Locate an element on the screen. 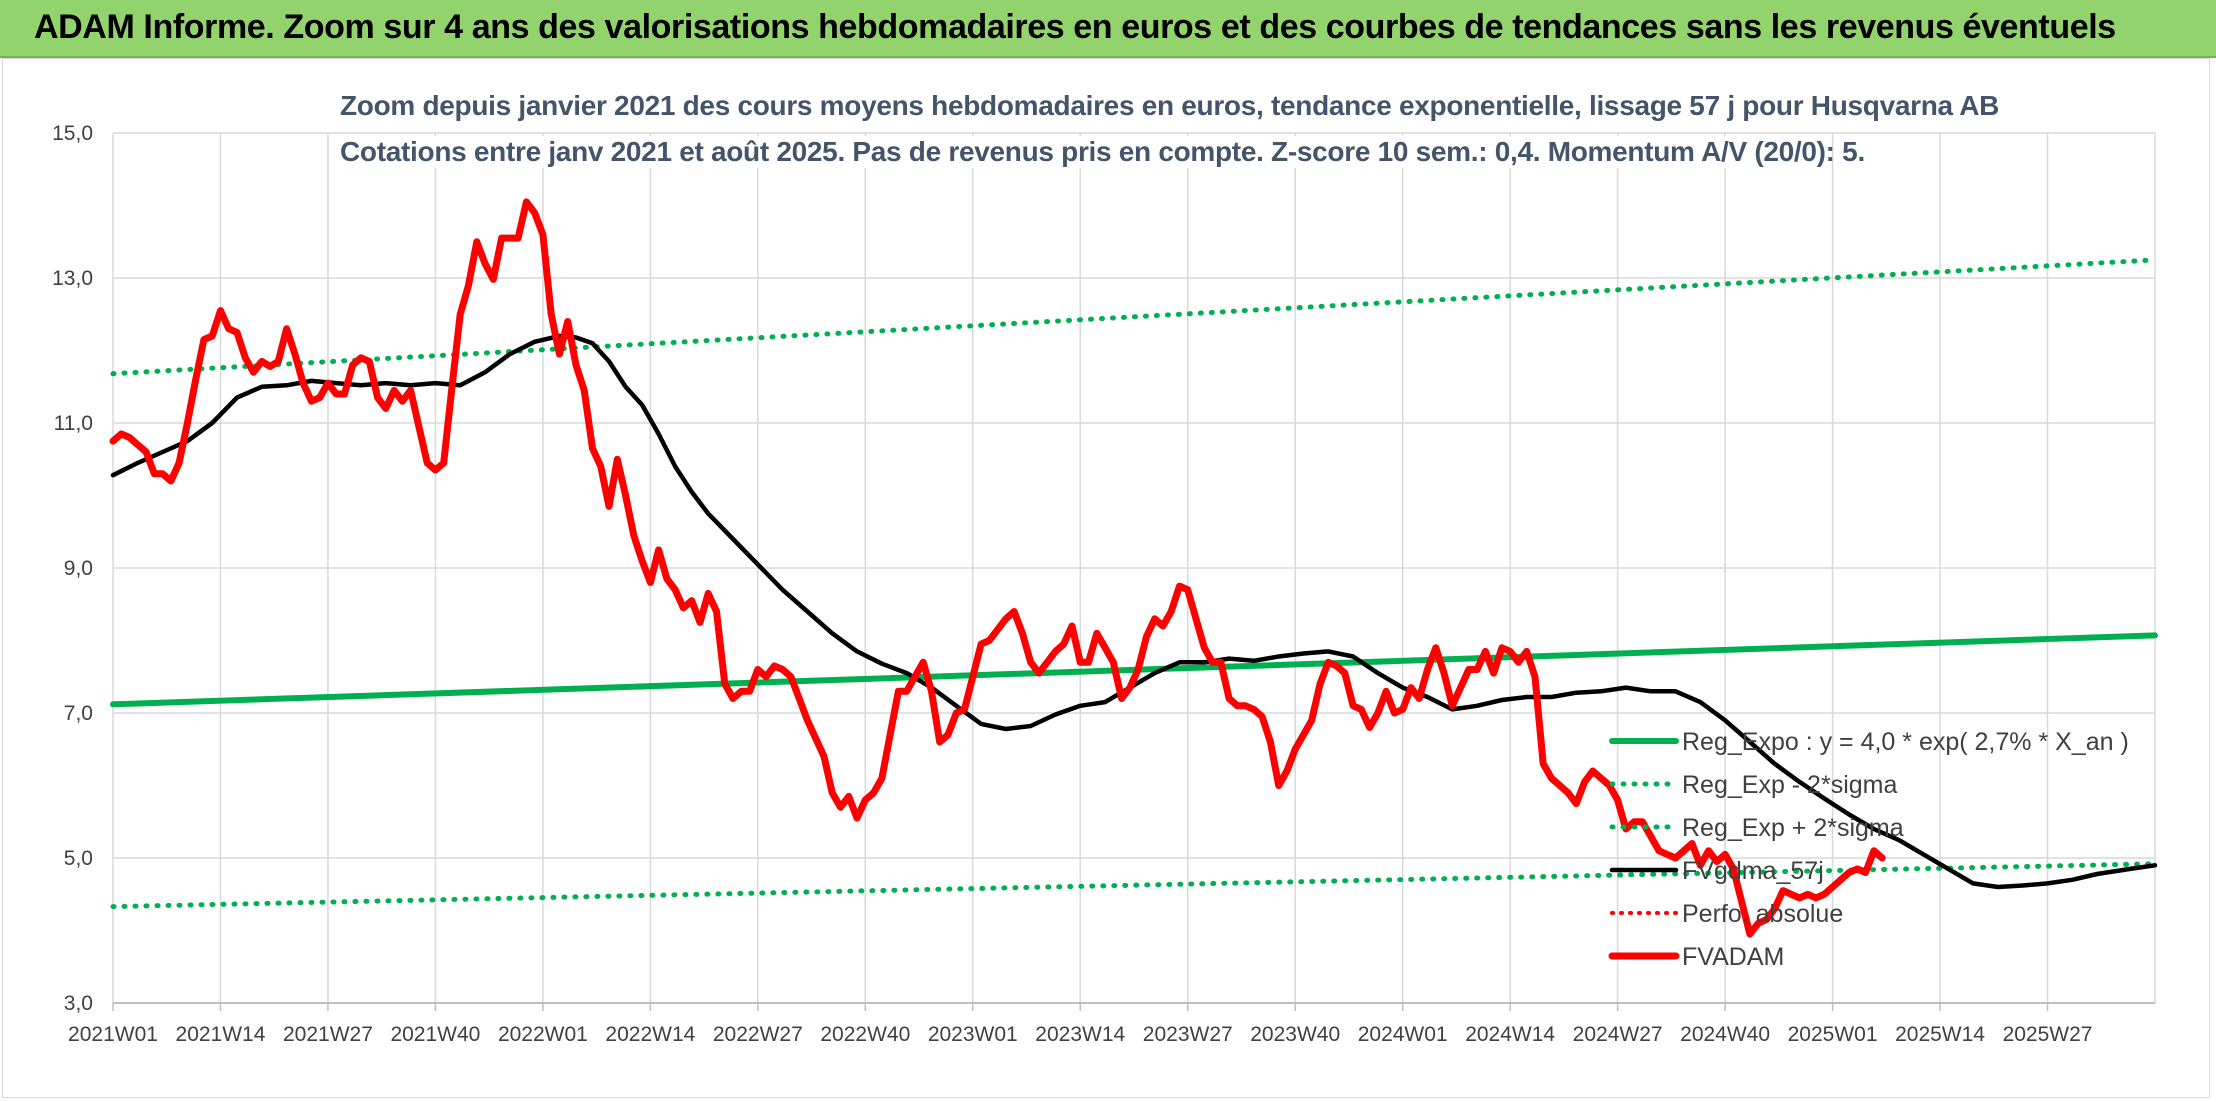  y-tick-label: 15,0 is located at coordinates (72, 133).